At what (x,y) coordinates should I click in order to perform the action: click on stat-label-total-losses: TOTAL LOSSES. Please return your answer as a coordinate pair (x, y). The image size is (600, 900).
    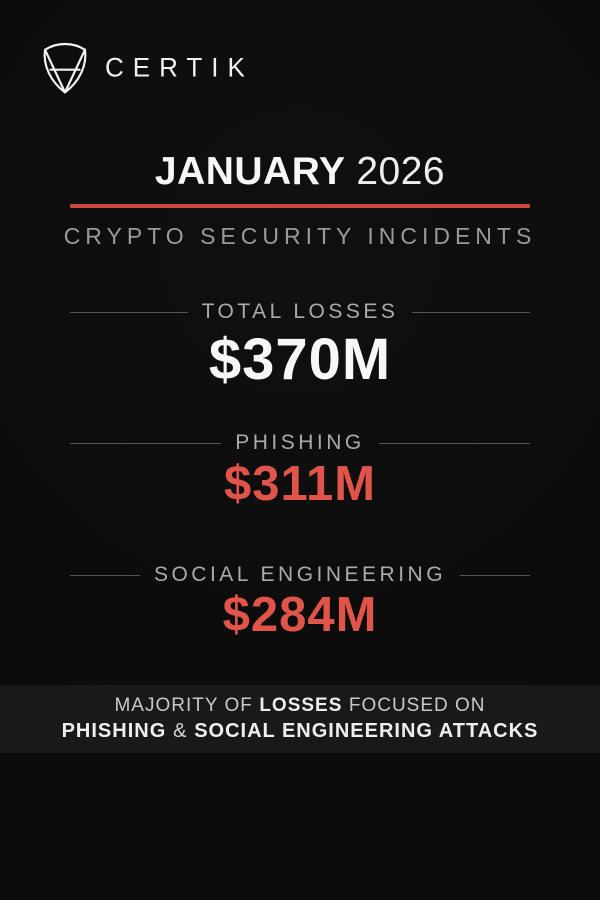
    Looking at the image, I should click on (300, 311).